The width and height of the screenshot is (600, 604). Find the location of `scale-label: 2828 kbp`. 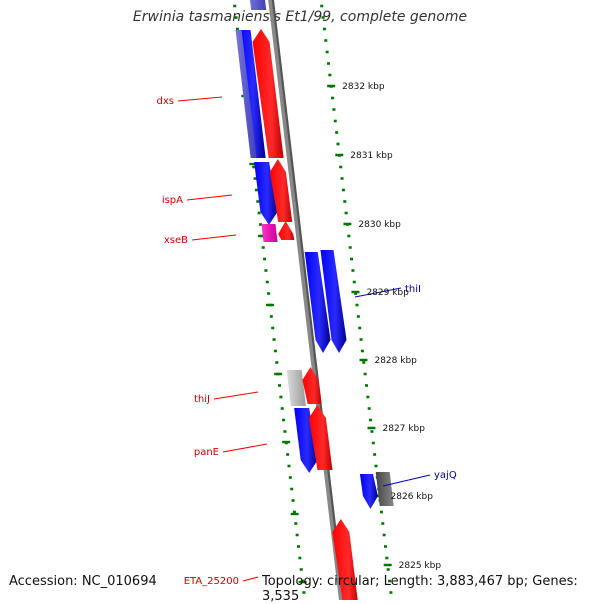

scale-label: 2828 kbp is located at coordinates (395, 361).